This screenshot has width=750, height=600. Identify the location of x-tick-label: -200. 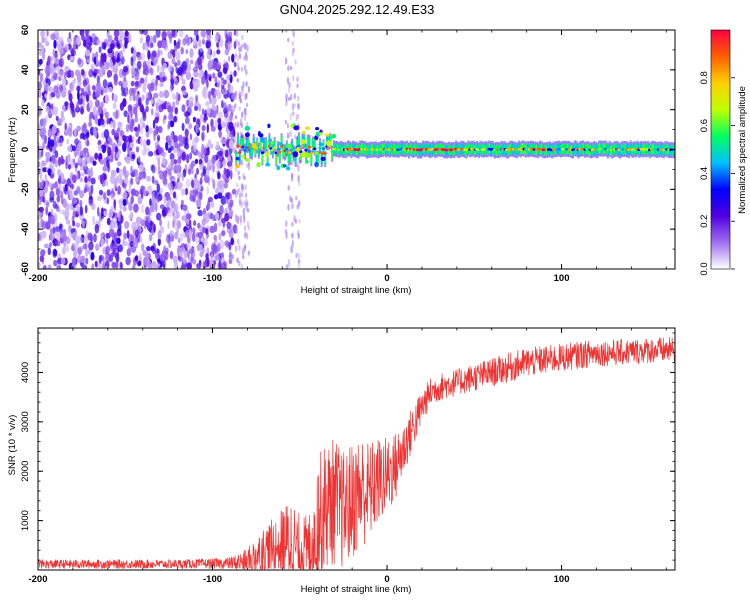
(37, 579).